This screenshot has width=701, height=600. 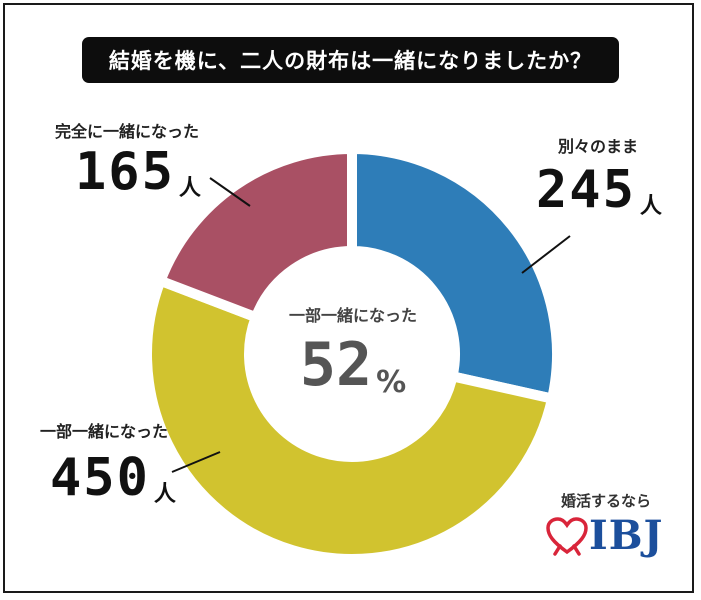 I want to click on slice-value-group-partially-joint: 450 人, so click(x=113, y=478).